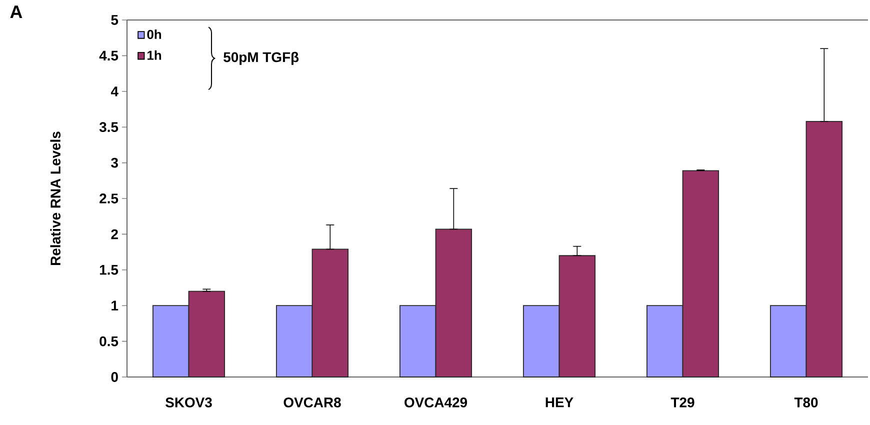  Describe the element at coordinates (114, 377) in the screenshot. I see `y-tick-label: 0` at that location.